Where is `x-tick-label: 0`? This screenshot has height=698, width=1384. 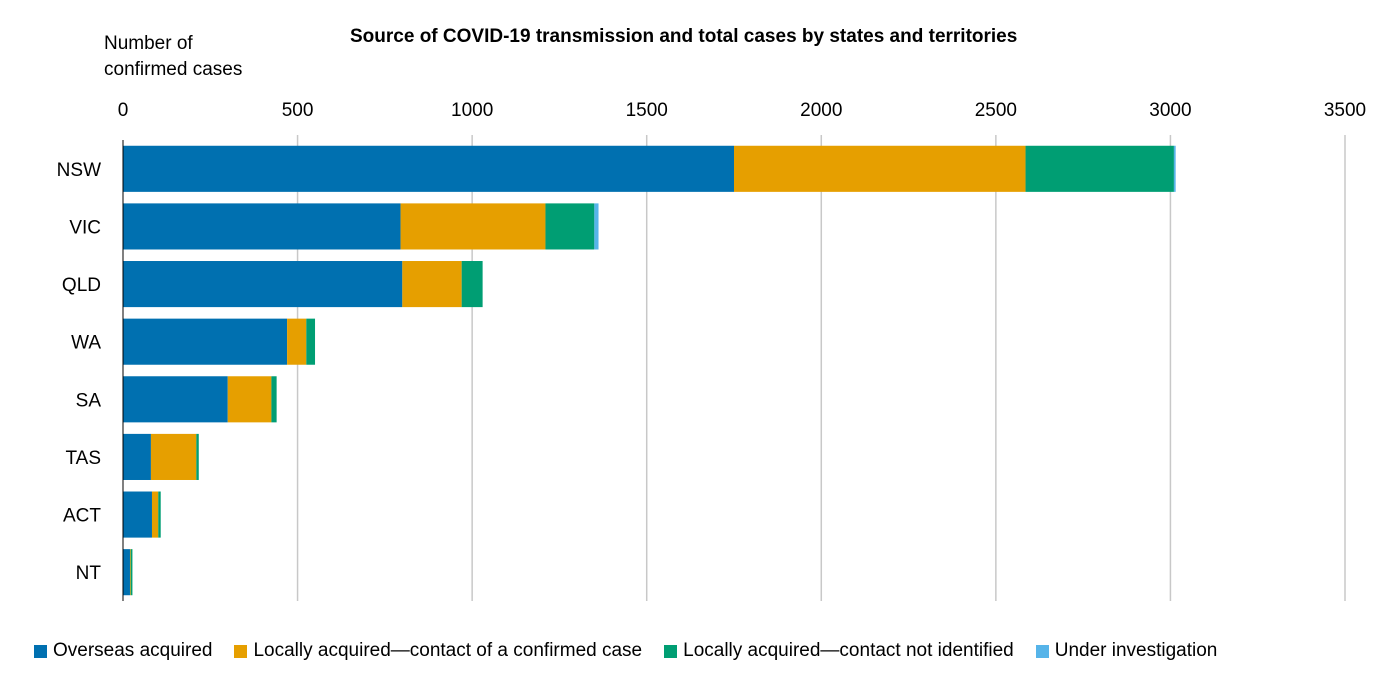
x-tick-label: 0 is located at coordinates (123, 110).